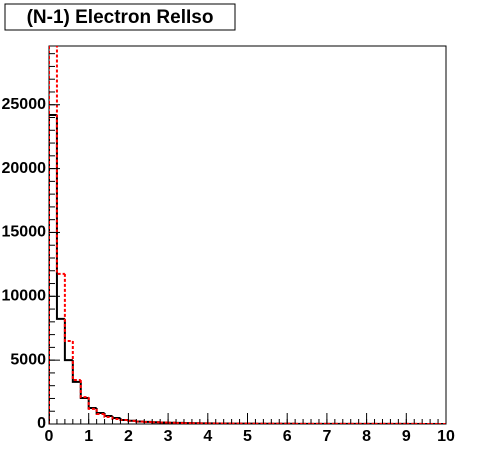 Image resolution: width=496 pixels, height=472 pixels. I want to click on x-tick-label: 6, so click(287, 436).